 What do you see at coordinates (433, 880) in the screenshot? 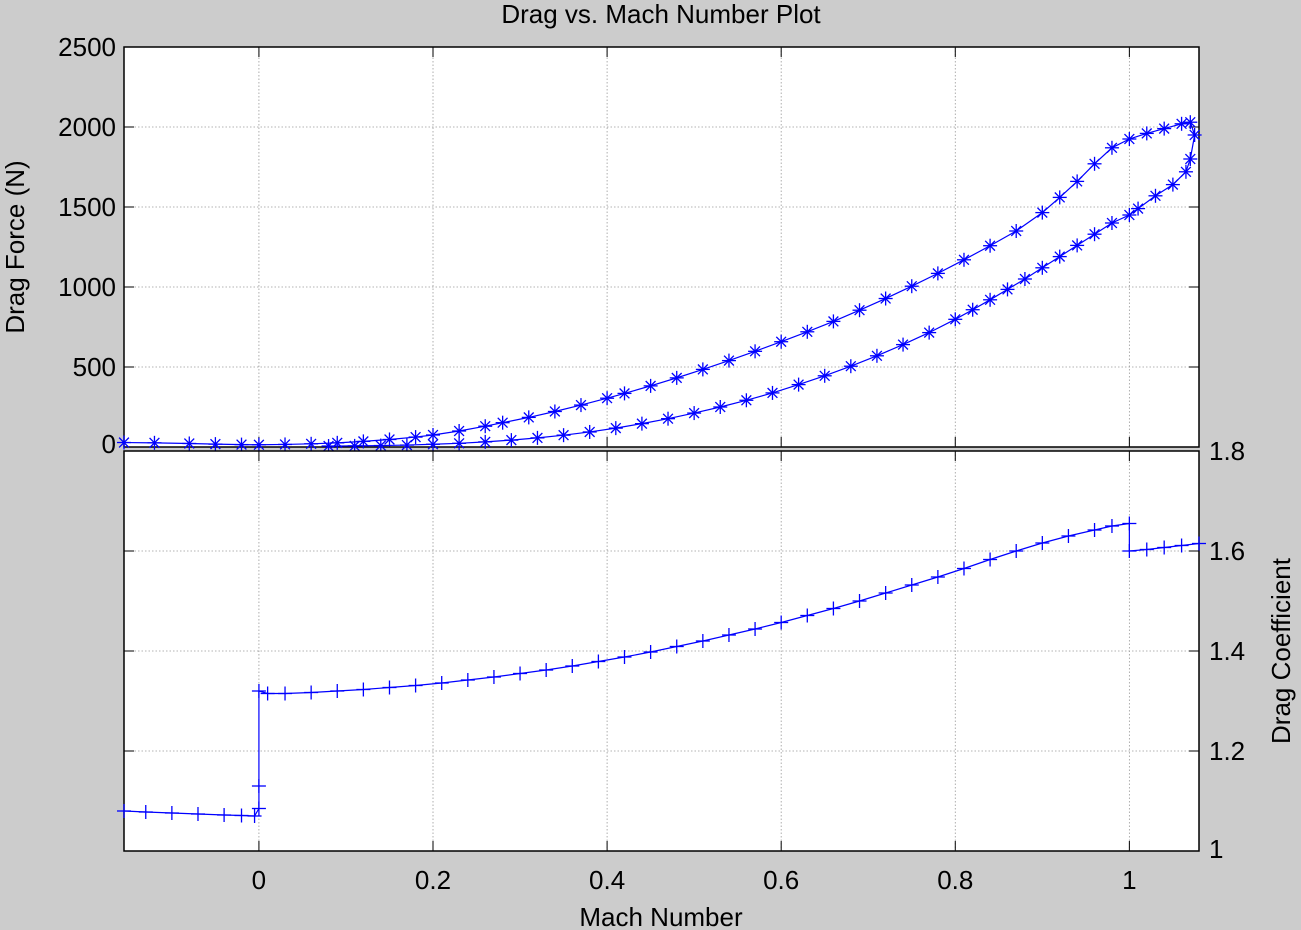
I see `x-tick-label: 0.2` at bounding box center [433, 880].